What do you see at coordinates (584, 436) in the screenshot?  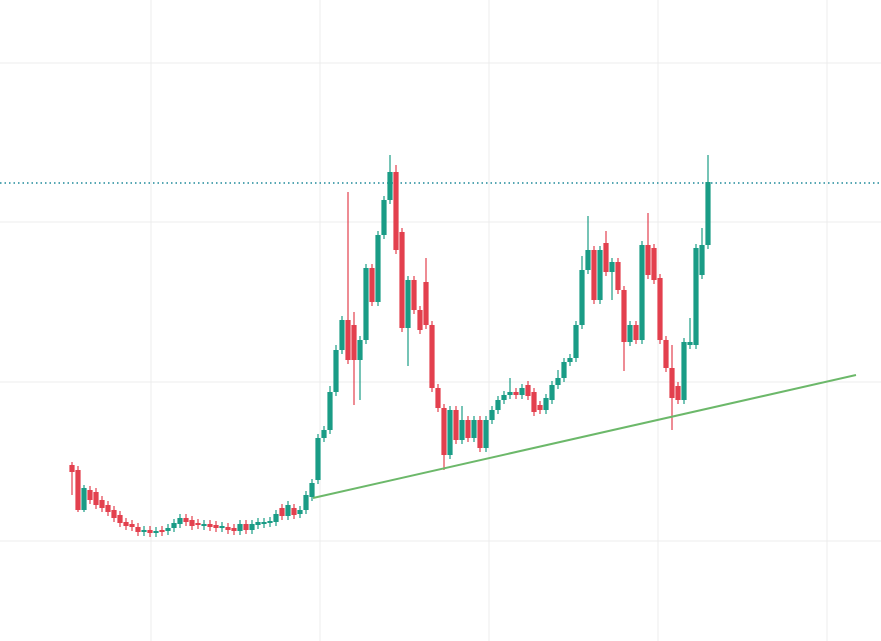 I see `trendline` at bounding box center [584, 436].